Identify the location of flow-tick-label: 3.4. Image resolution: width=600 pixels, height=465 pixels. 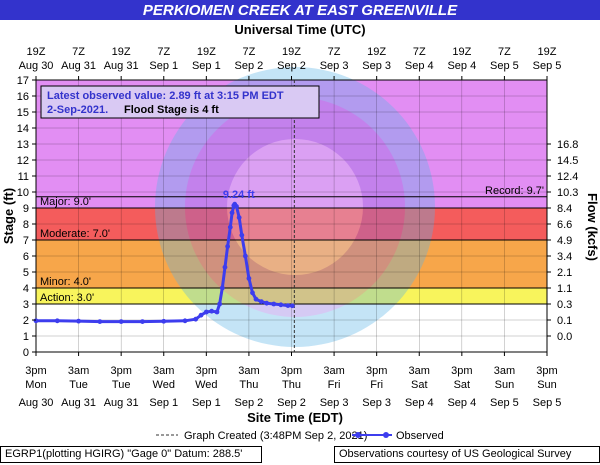
(564, 257).